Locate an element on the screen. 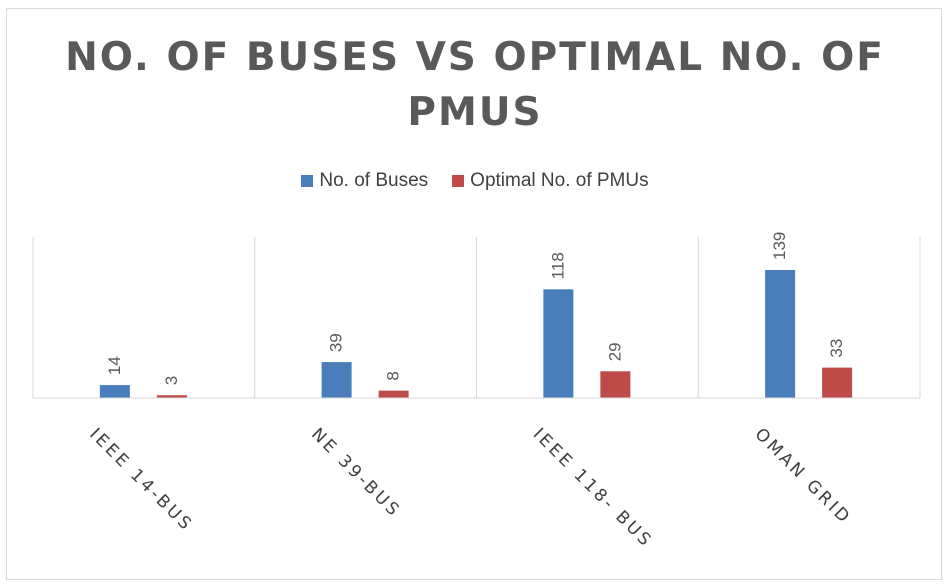 The height and width of the screenshot is (586, 950). chart-title: NO. OF BUSES VS OPTIMAL NO. OF PMUS is located at coordinates (475, 85).